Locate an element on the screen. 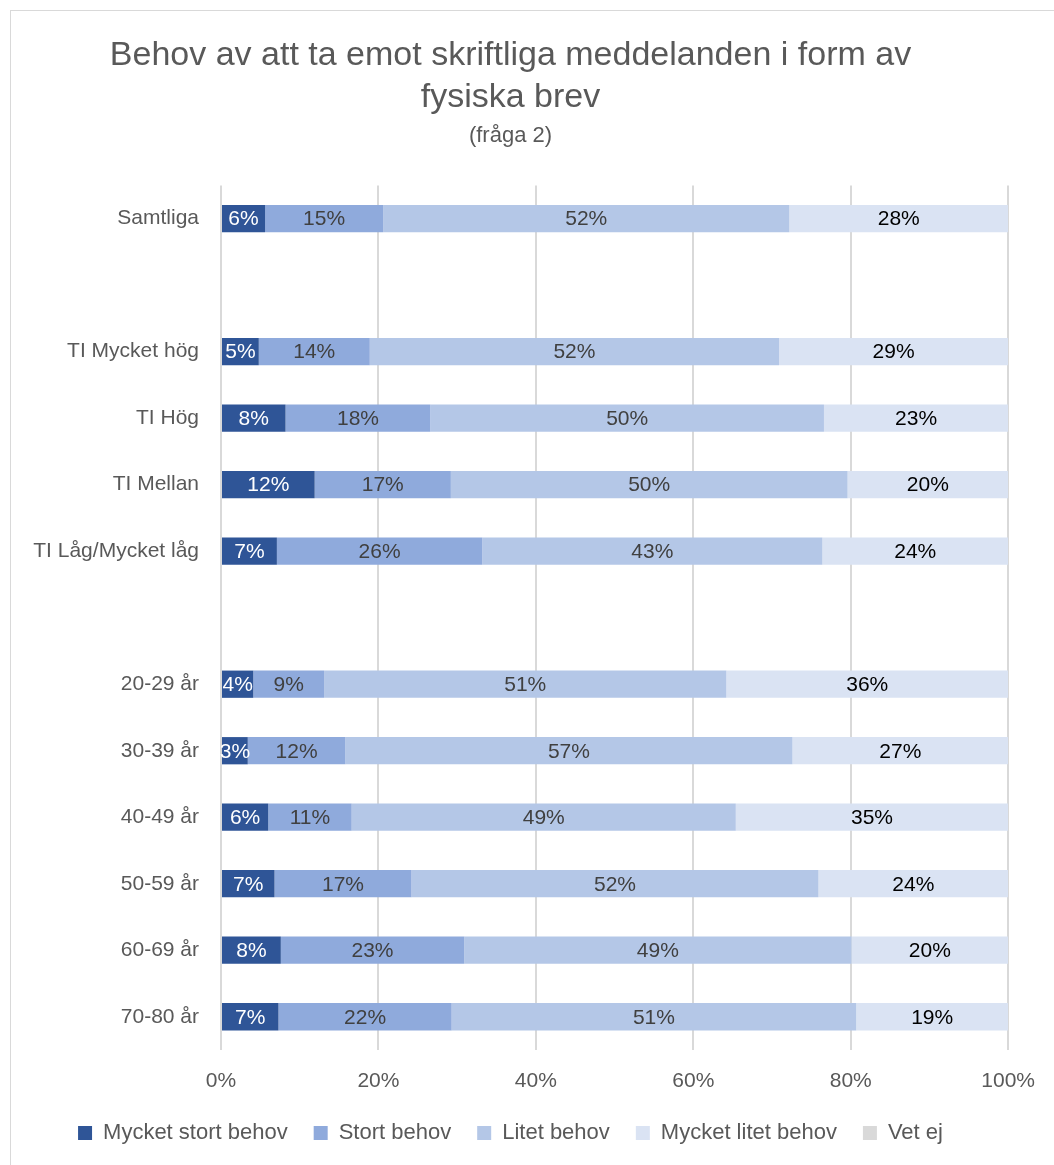  y-tick-label: 40-49 år is located at coordinates (159, 816).